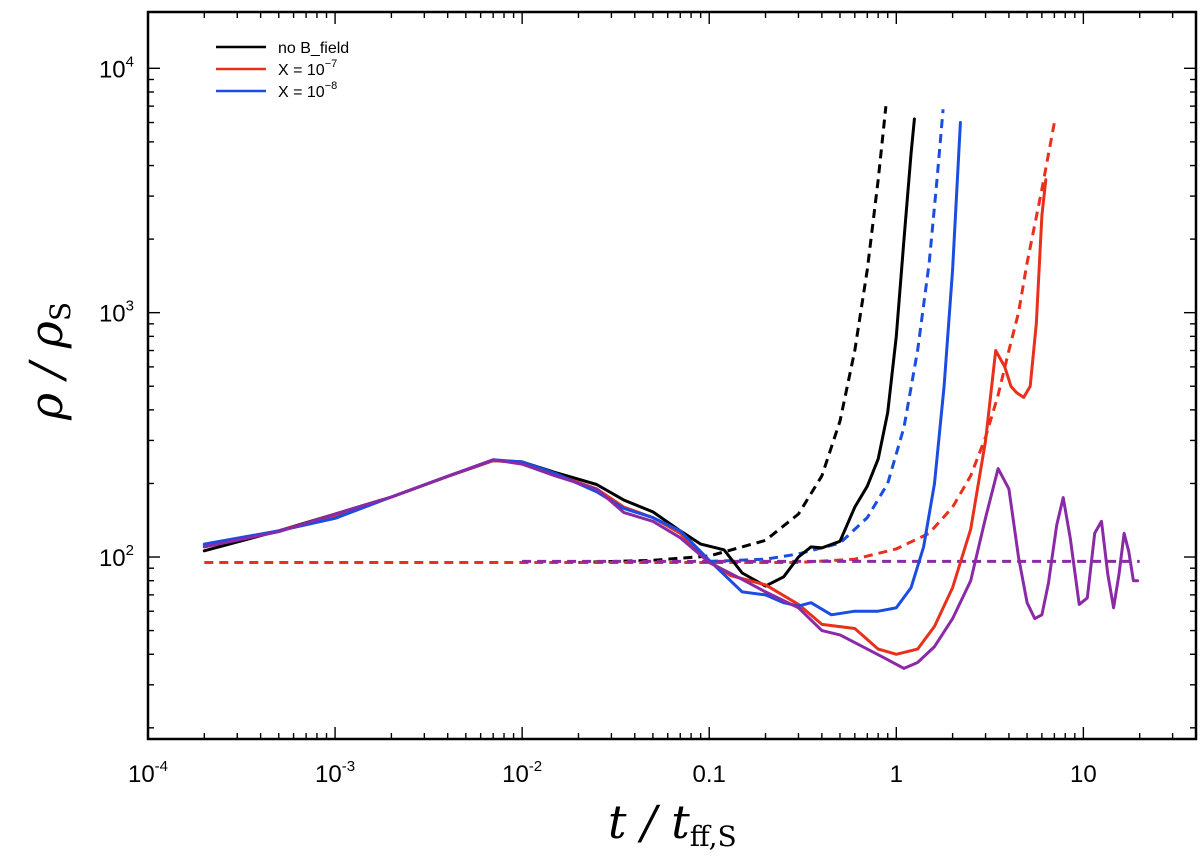 The height and width of the screenshot is (858, 1200). I want to click on legend-label: no B_field, so click(313, 48).